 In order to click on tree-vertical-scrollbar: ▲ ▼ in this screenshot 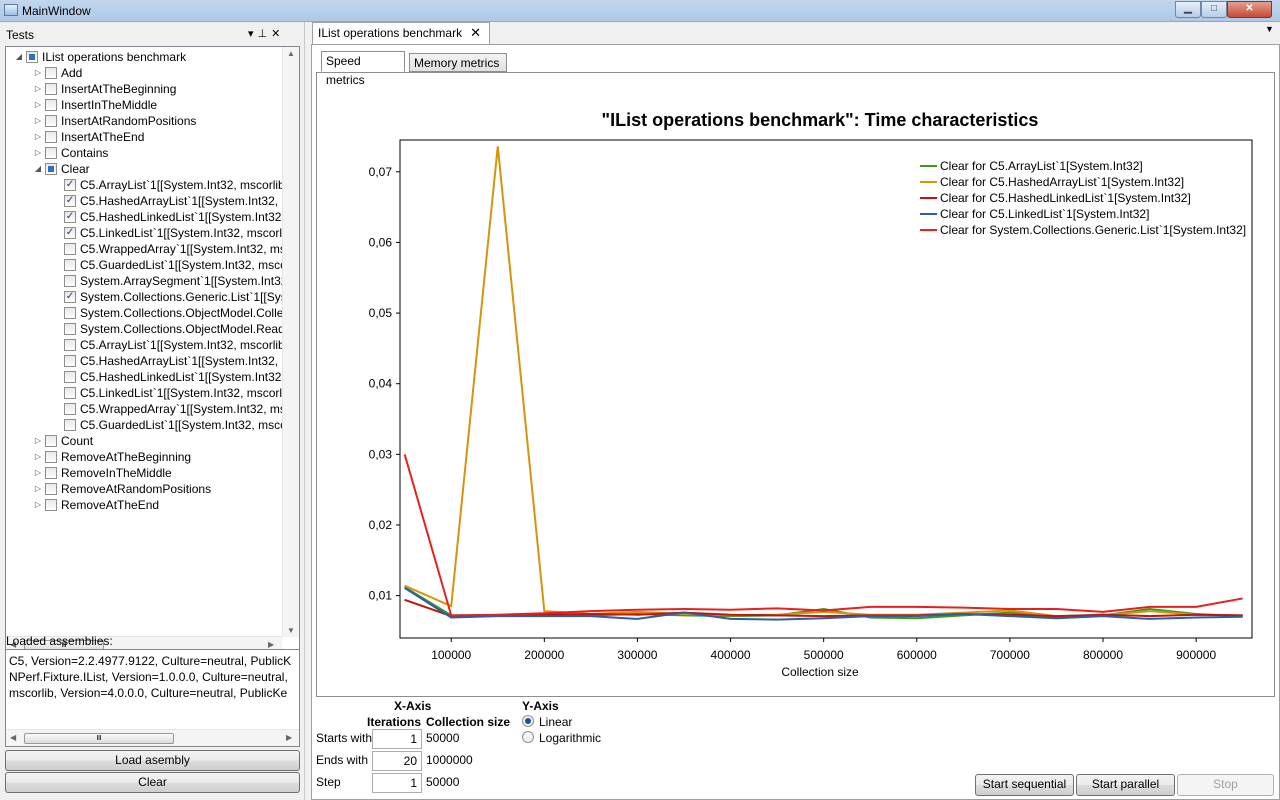, I will do `click(290, 342)`.